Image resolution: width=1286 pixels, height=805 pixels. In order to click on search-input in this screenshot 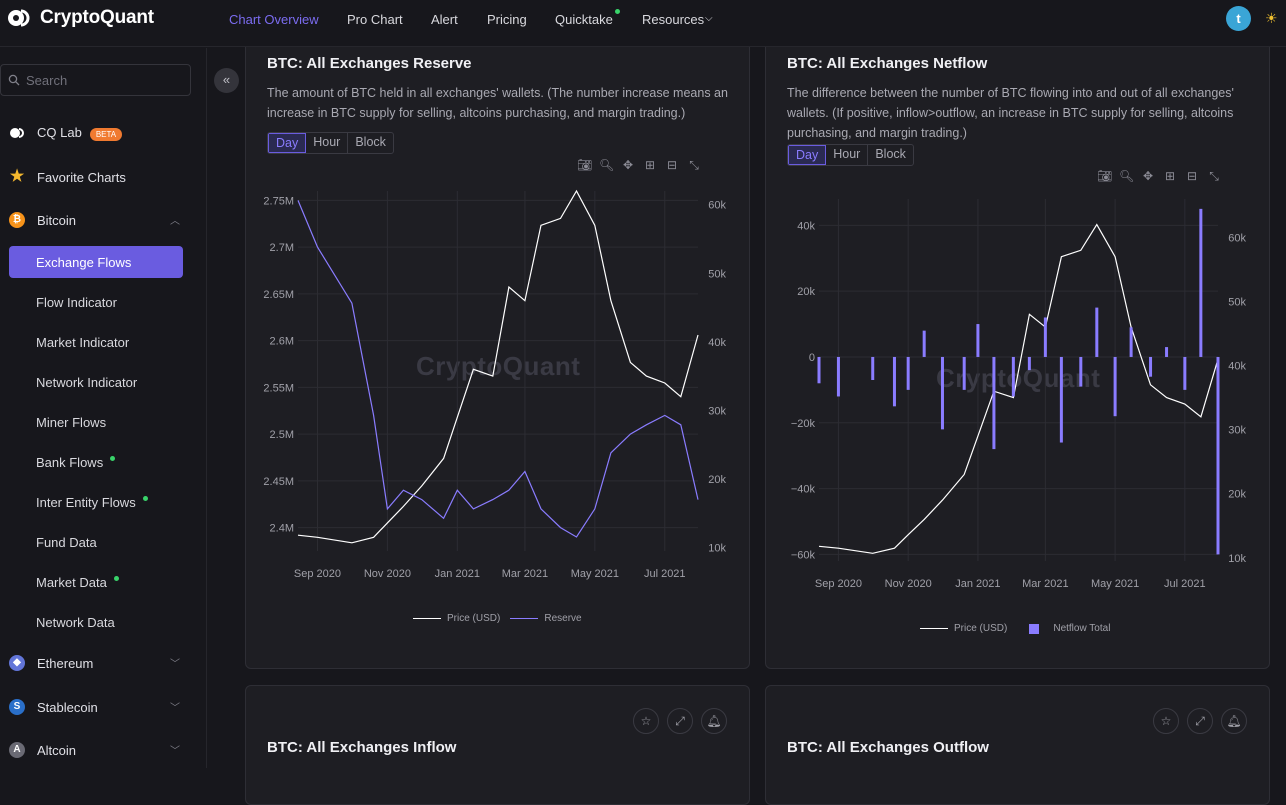, I will do `click(106, 80)`.